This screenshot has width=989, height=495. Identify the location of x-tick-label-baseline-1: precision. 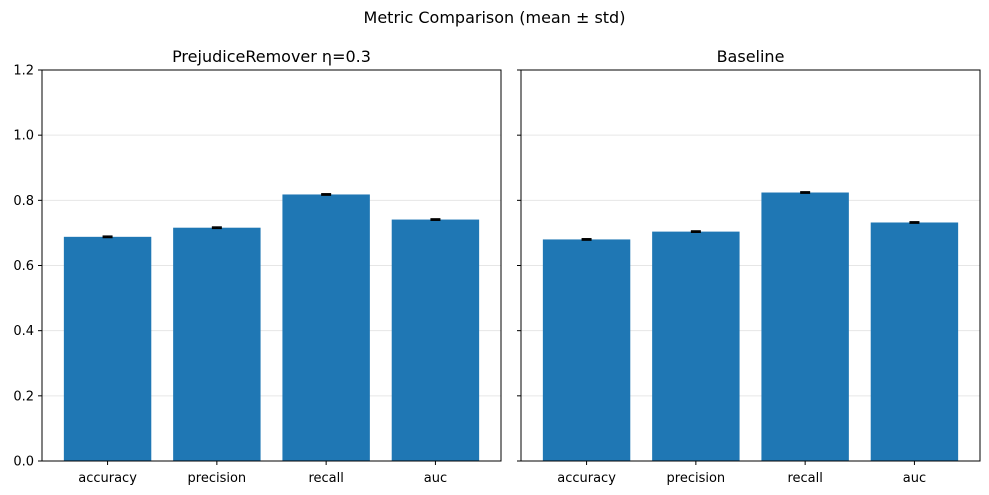
(696, 478).